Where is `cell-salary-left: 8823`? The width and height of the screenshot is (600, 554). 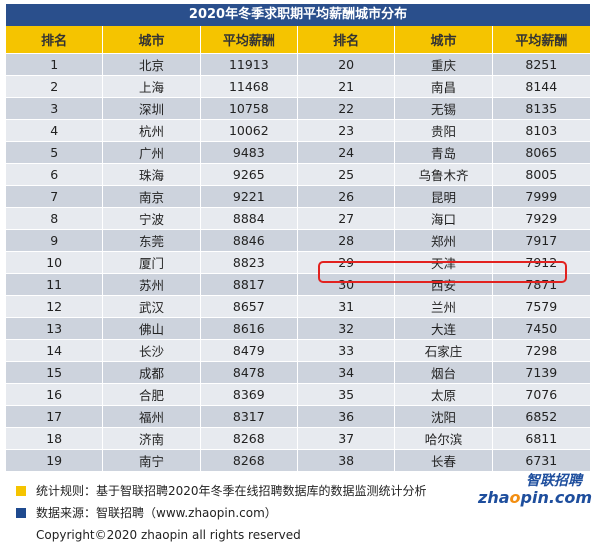
cell-salary-left: 8823 is located at coordinates (249, 263).